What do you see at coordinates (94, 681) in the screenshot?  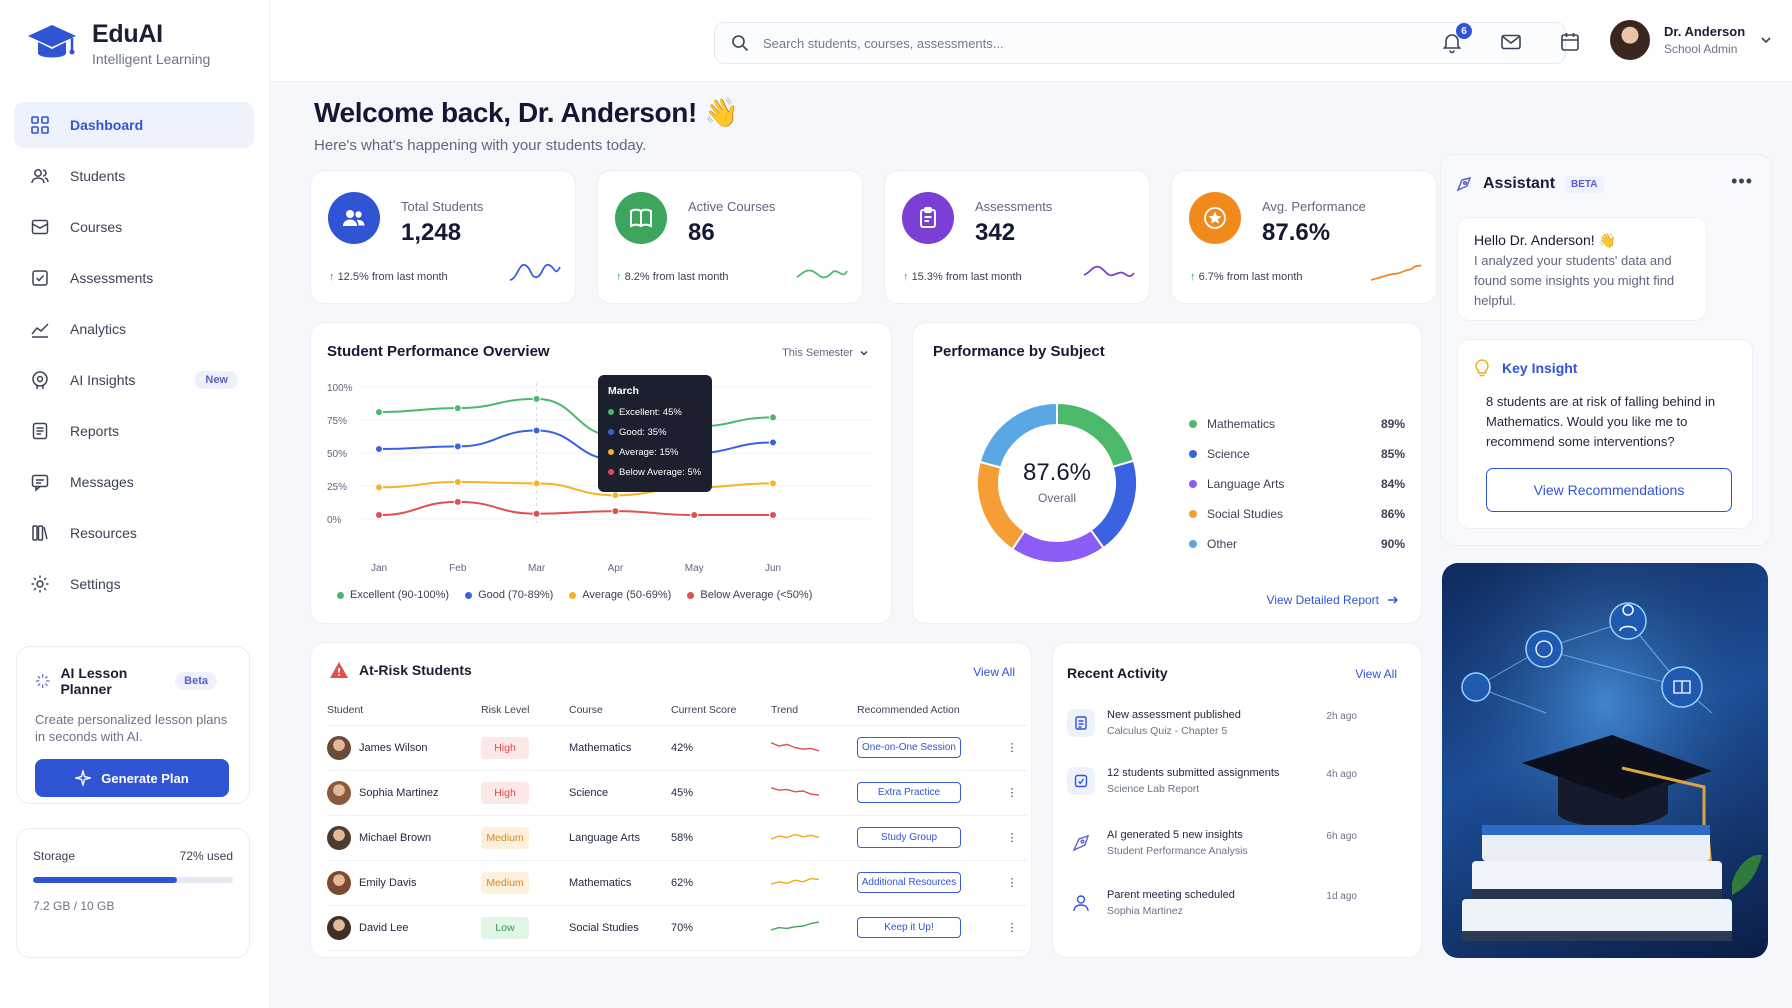 I see `planner-title: AI Lesson Planner` at bounding box center [94, 681].